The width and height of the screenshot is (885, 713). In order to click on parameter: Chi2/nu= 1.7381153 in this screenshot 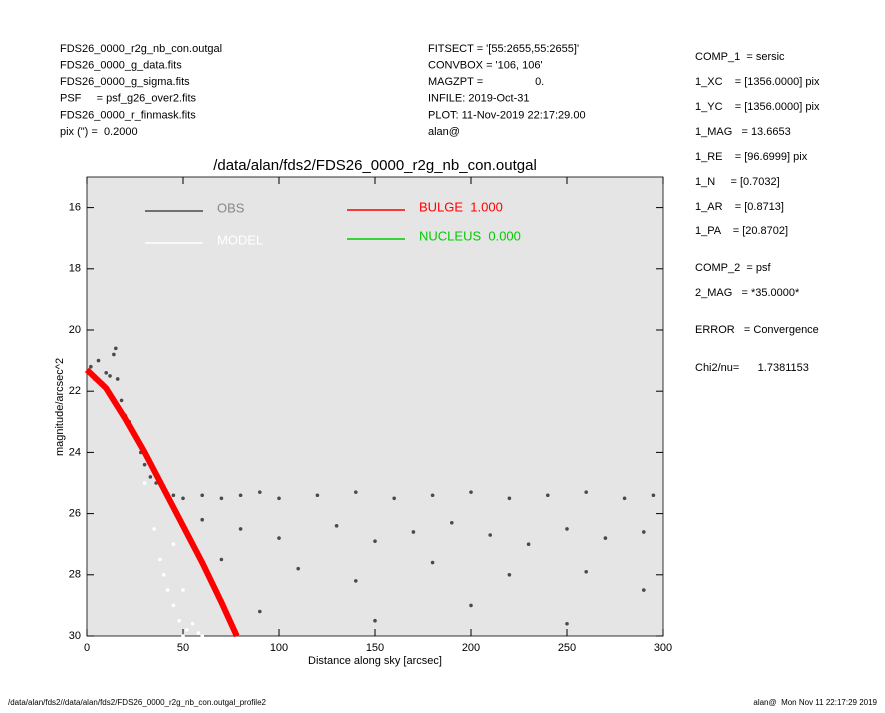, I will do `click(752, 368)`.